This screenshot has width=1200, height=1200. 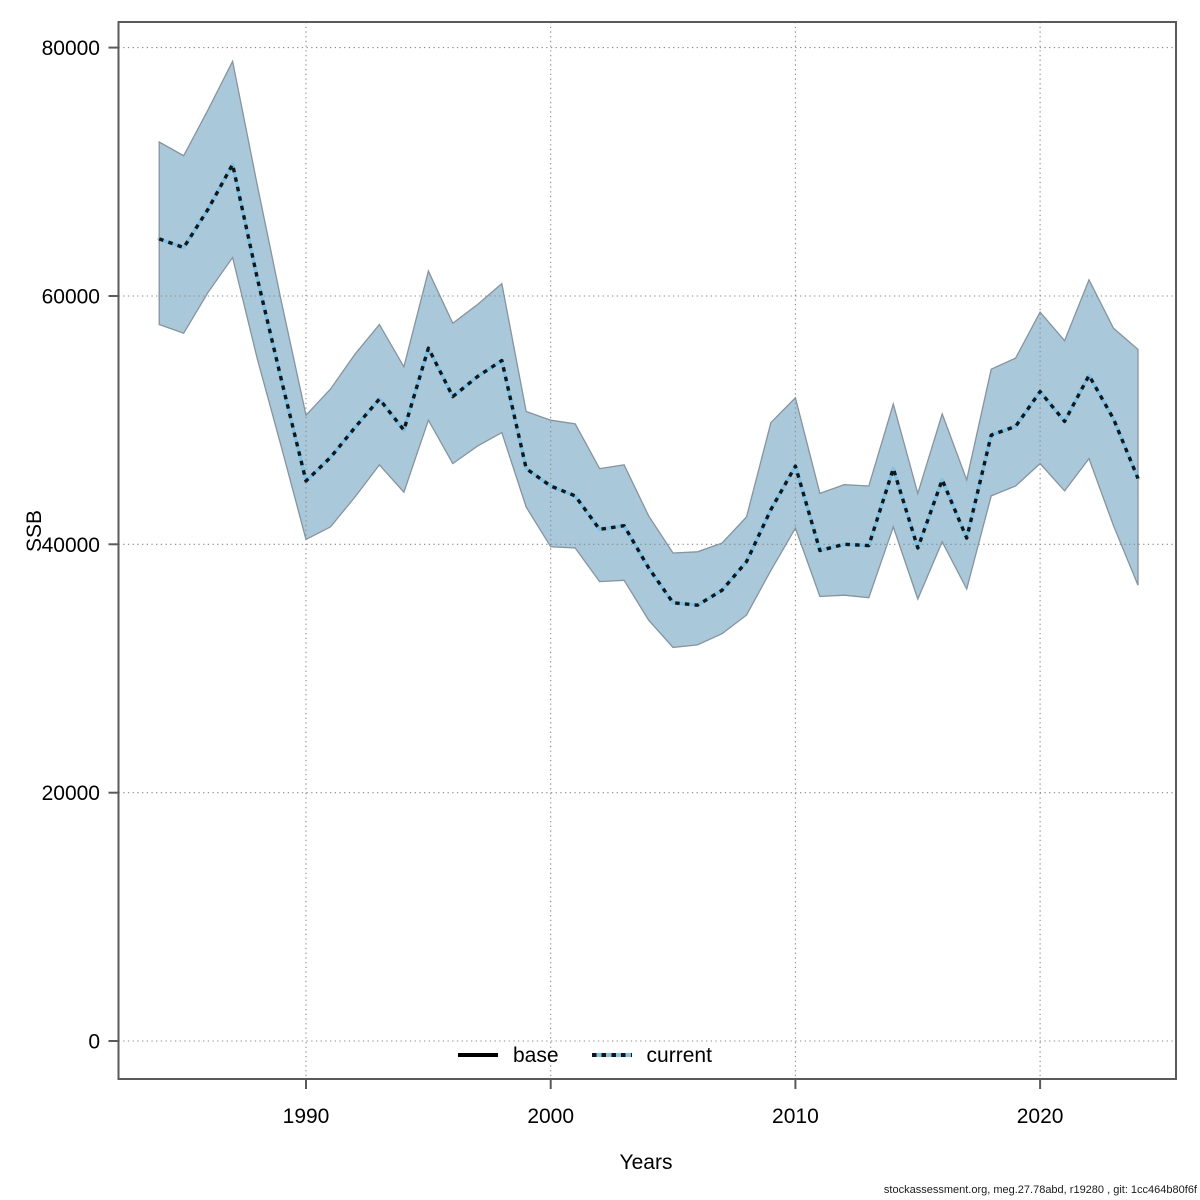 What do you see at coordinates (795, 1116) in the screenshot?
I see `x-tick-label: 2010` at bounding box center [795, 1116].